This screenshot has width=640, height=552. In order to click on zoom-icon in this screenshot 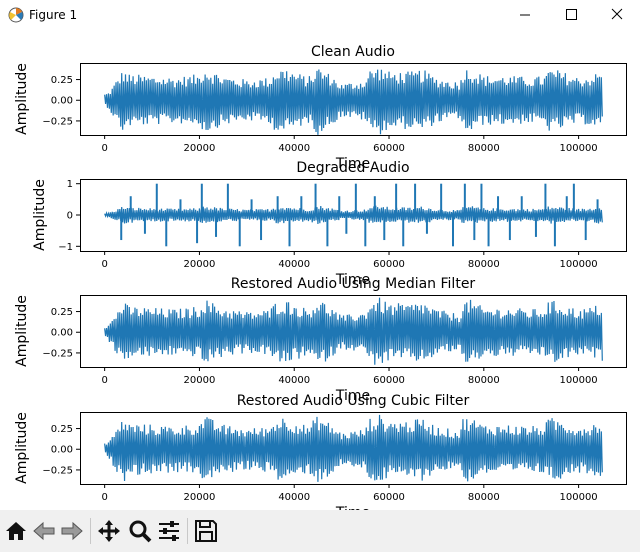, I will do `click(140, 531)`.